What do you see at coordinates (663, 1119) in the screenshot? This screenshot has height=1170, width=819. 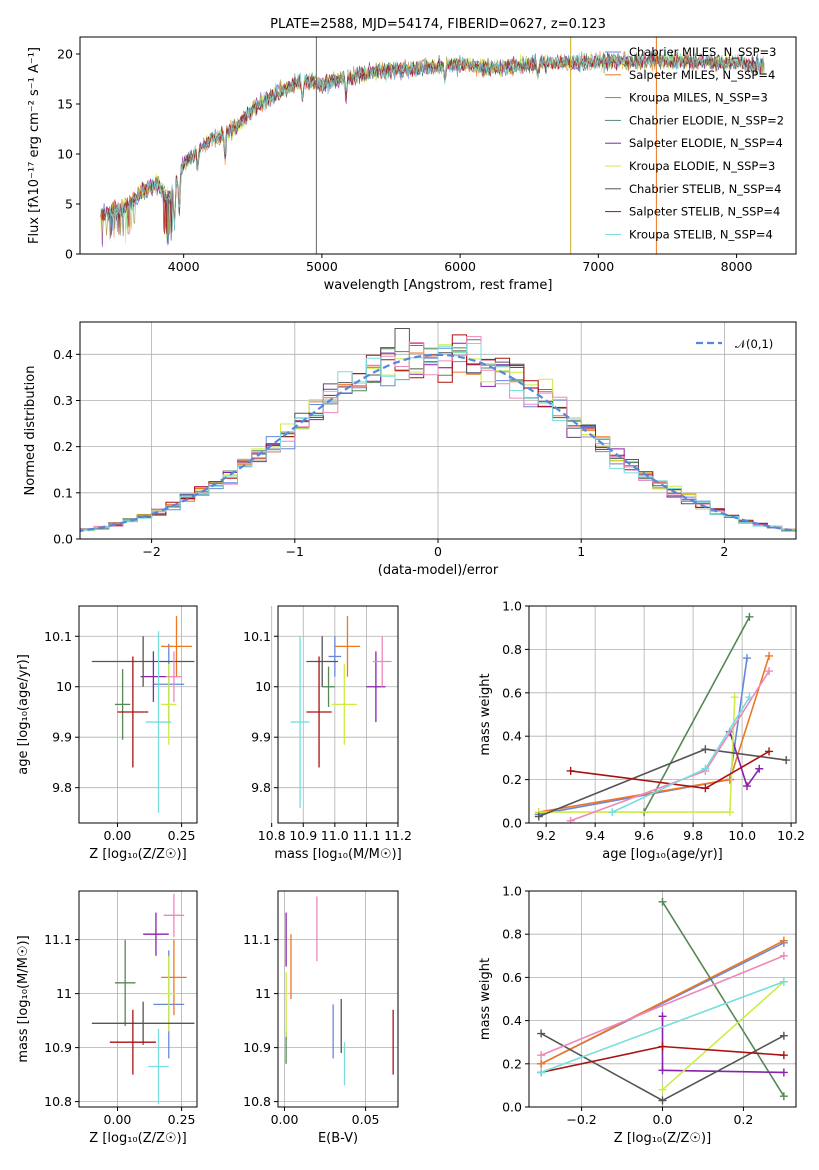 I see `x-tick-label: 0.0` at bounding box center [663, 1119].